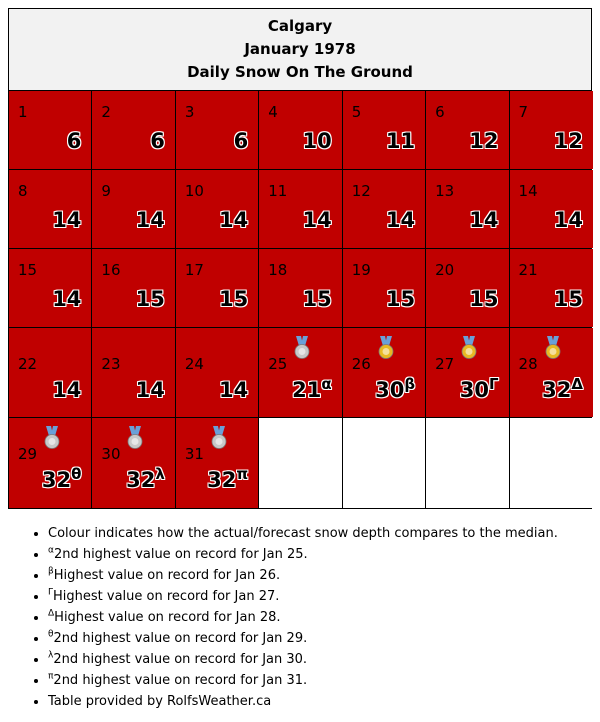 This screenshot has width=600, height=722. What do you see at coordinates (51, 209) in the screenshot?
I see `day-cell-8: 8 14` at bounding box center [51, 209].